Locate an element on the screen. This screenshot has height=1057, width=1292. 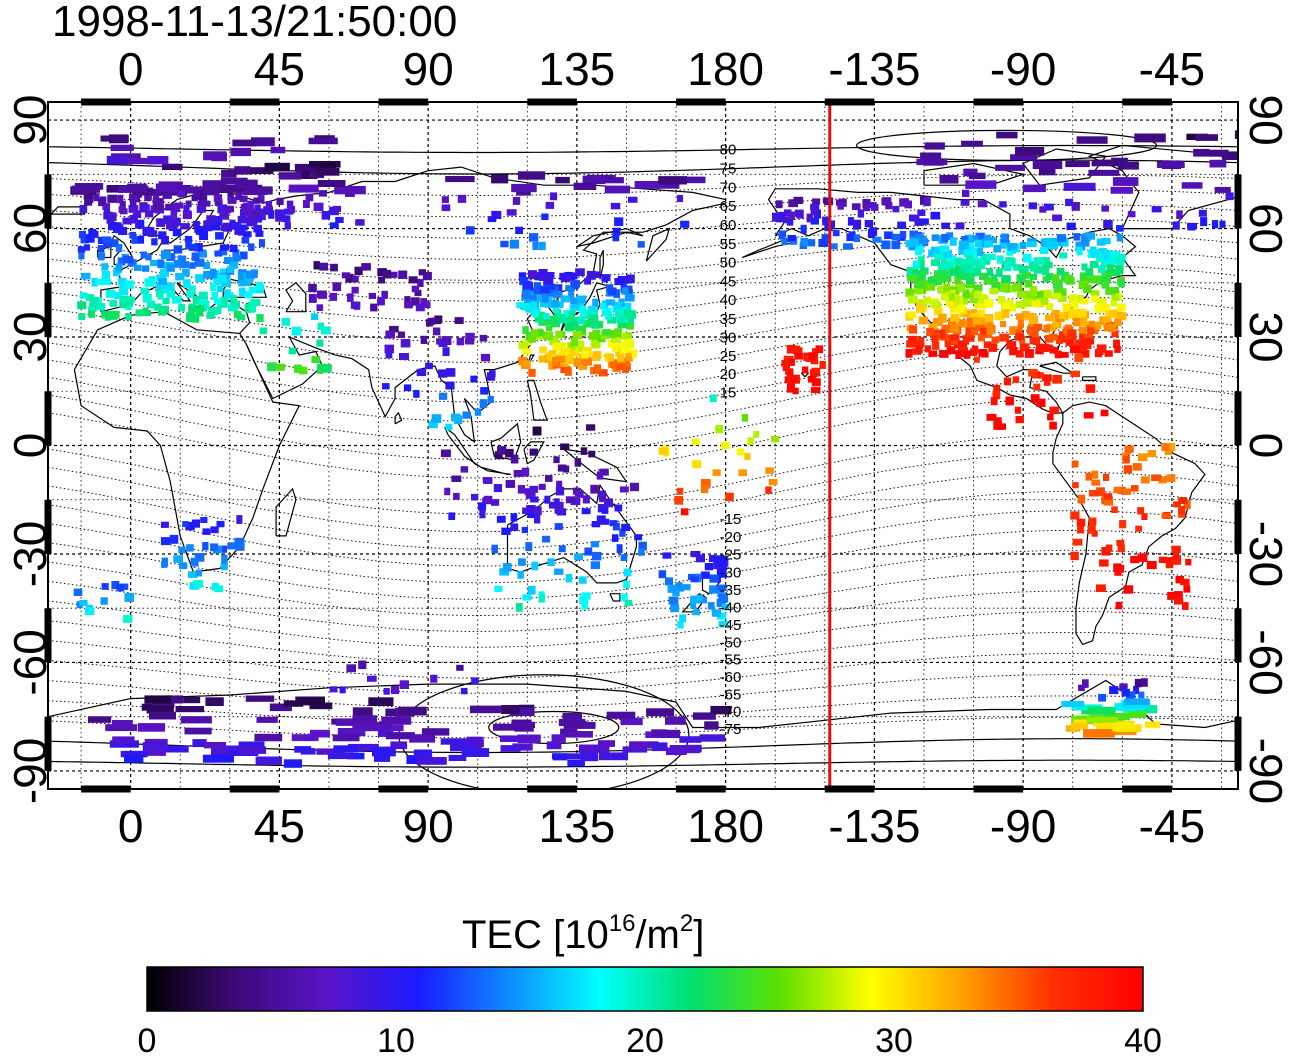
top-tick-label: -90 is located at coordinates (1023, 69).